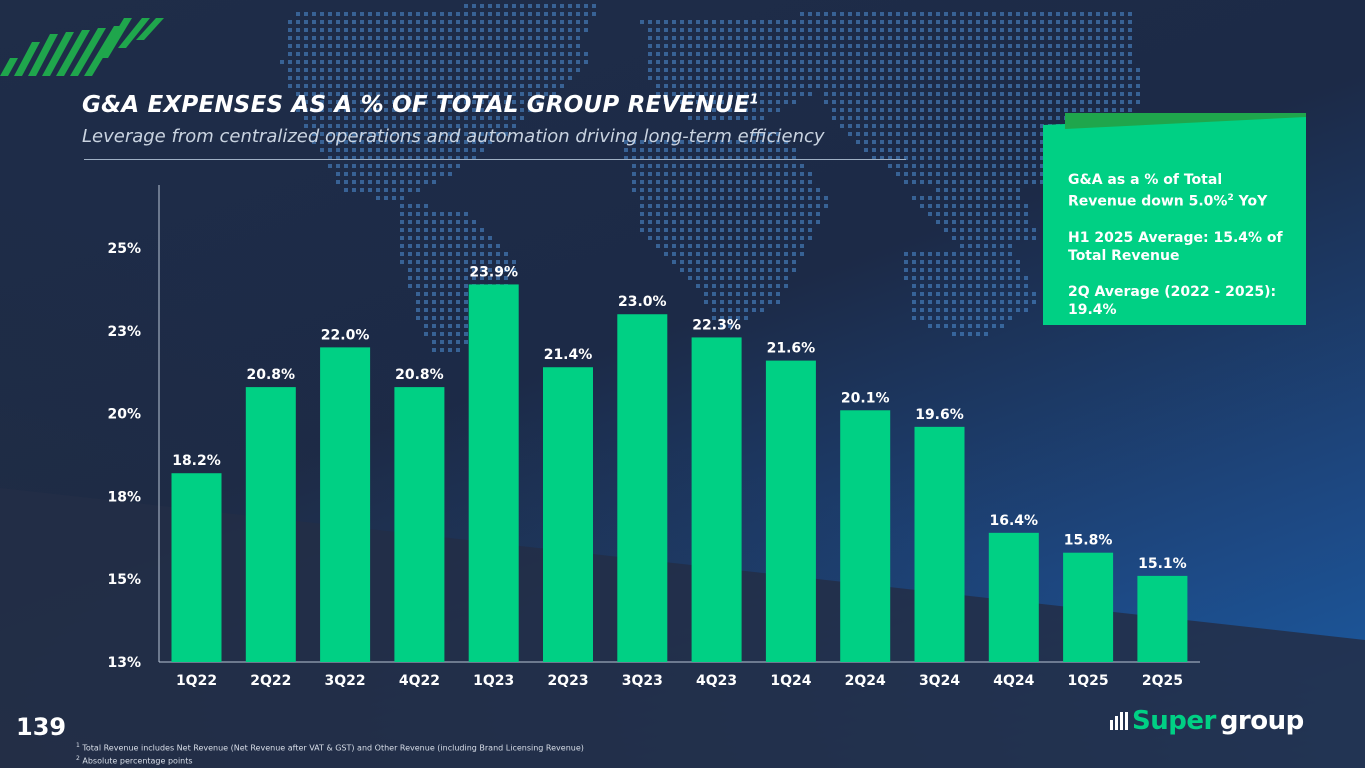 This screenshot has width=1365, height=768. Describe the element at coordinates (196, 461) in the screenshot. I see `data-label-1Q22: 18.2%` at that location.